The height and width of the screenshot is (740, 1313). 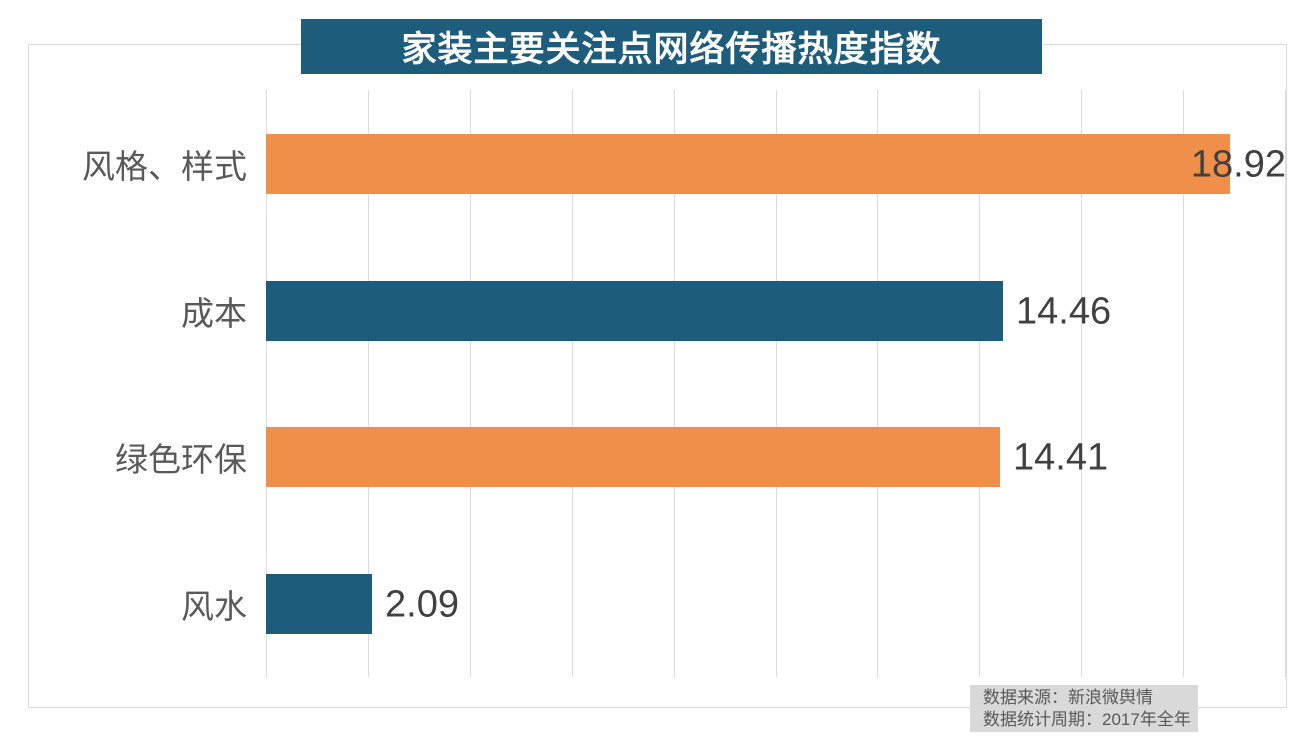 I want to click on source-line-1: 数据来源：新浪微舆情, so click(x=1068, y=697).